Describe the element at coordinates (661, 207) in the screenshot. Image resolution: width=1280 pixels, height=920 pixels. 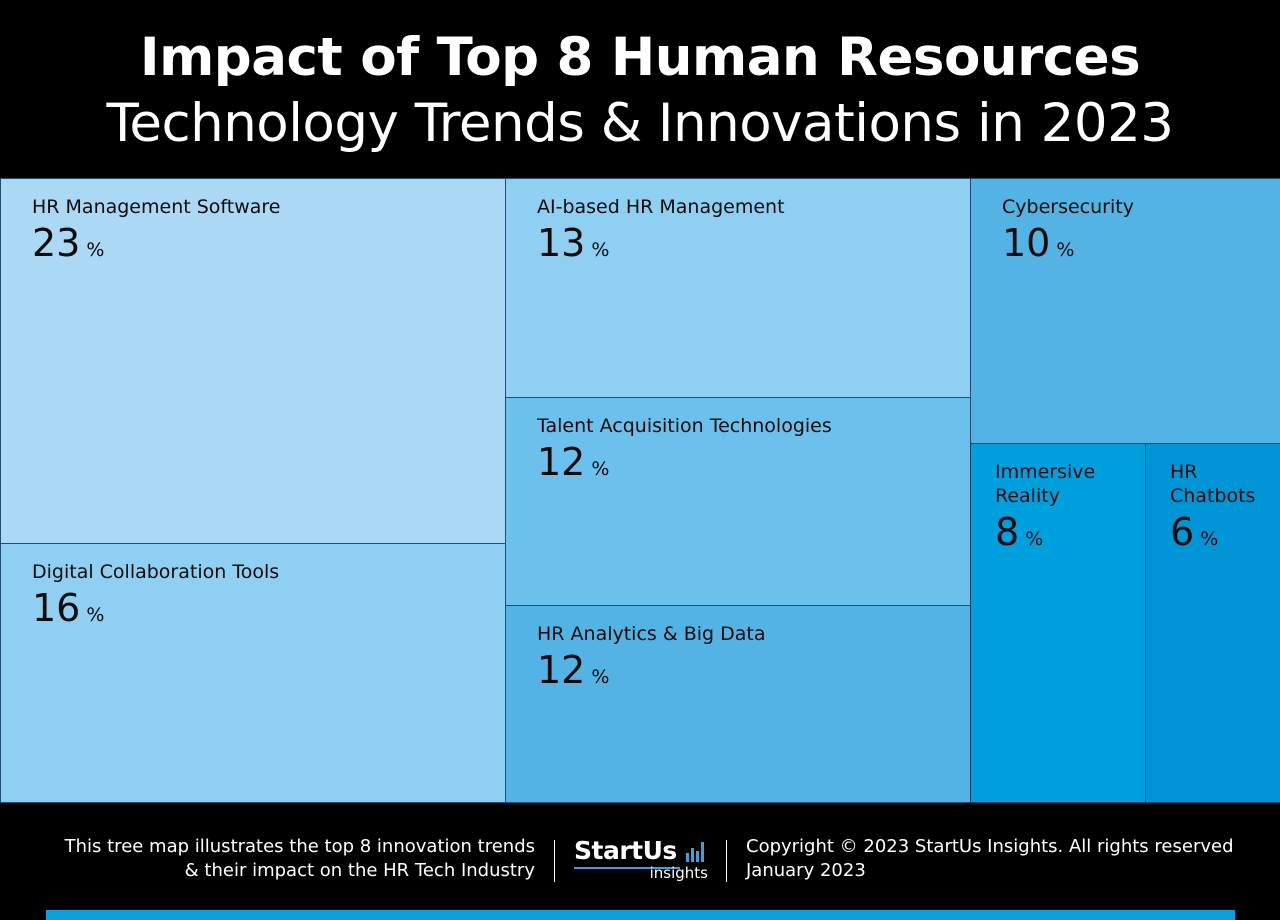
I see `tile-label: AI-based HR Management` at that location.